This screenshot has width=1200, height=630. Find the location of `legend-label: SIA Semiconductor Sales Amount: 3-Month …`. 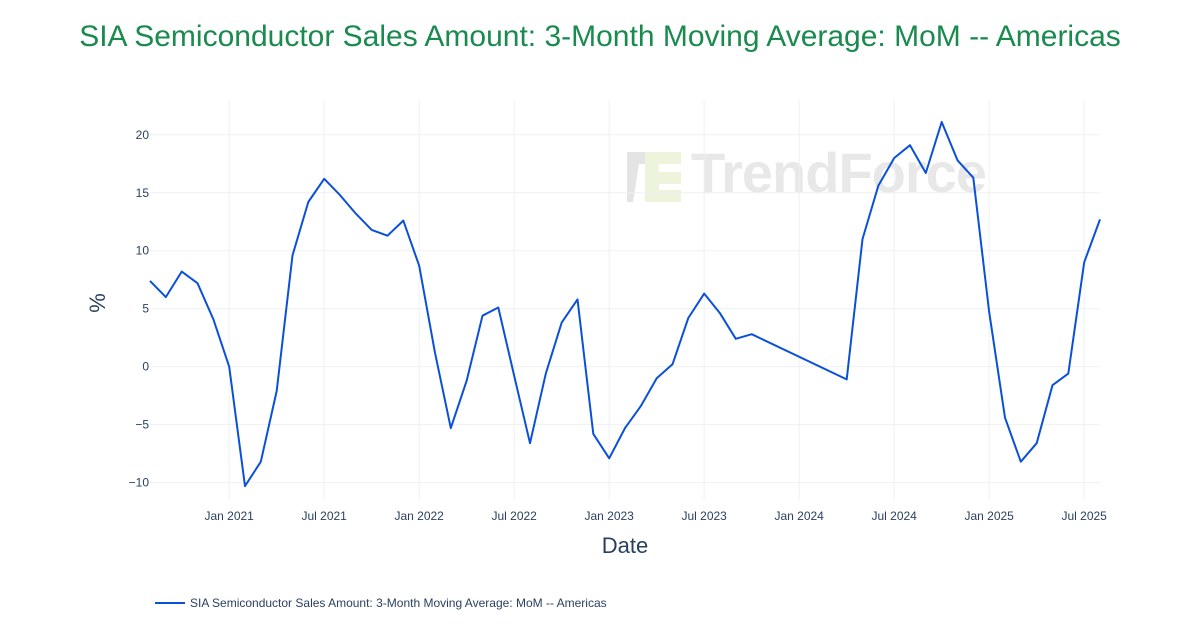

legend-label: SIA Semiconductor Sales Amount: 3-Month … is located at coordinates (398, 603).